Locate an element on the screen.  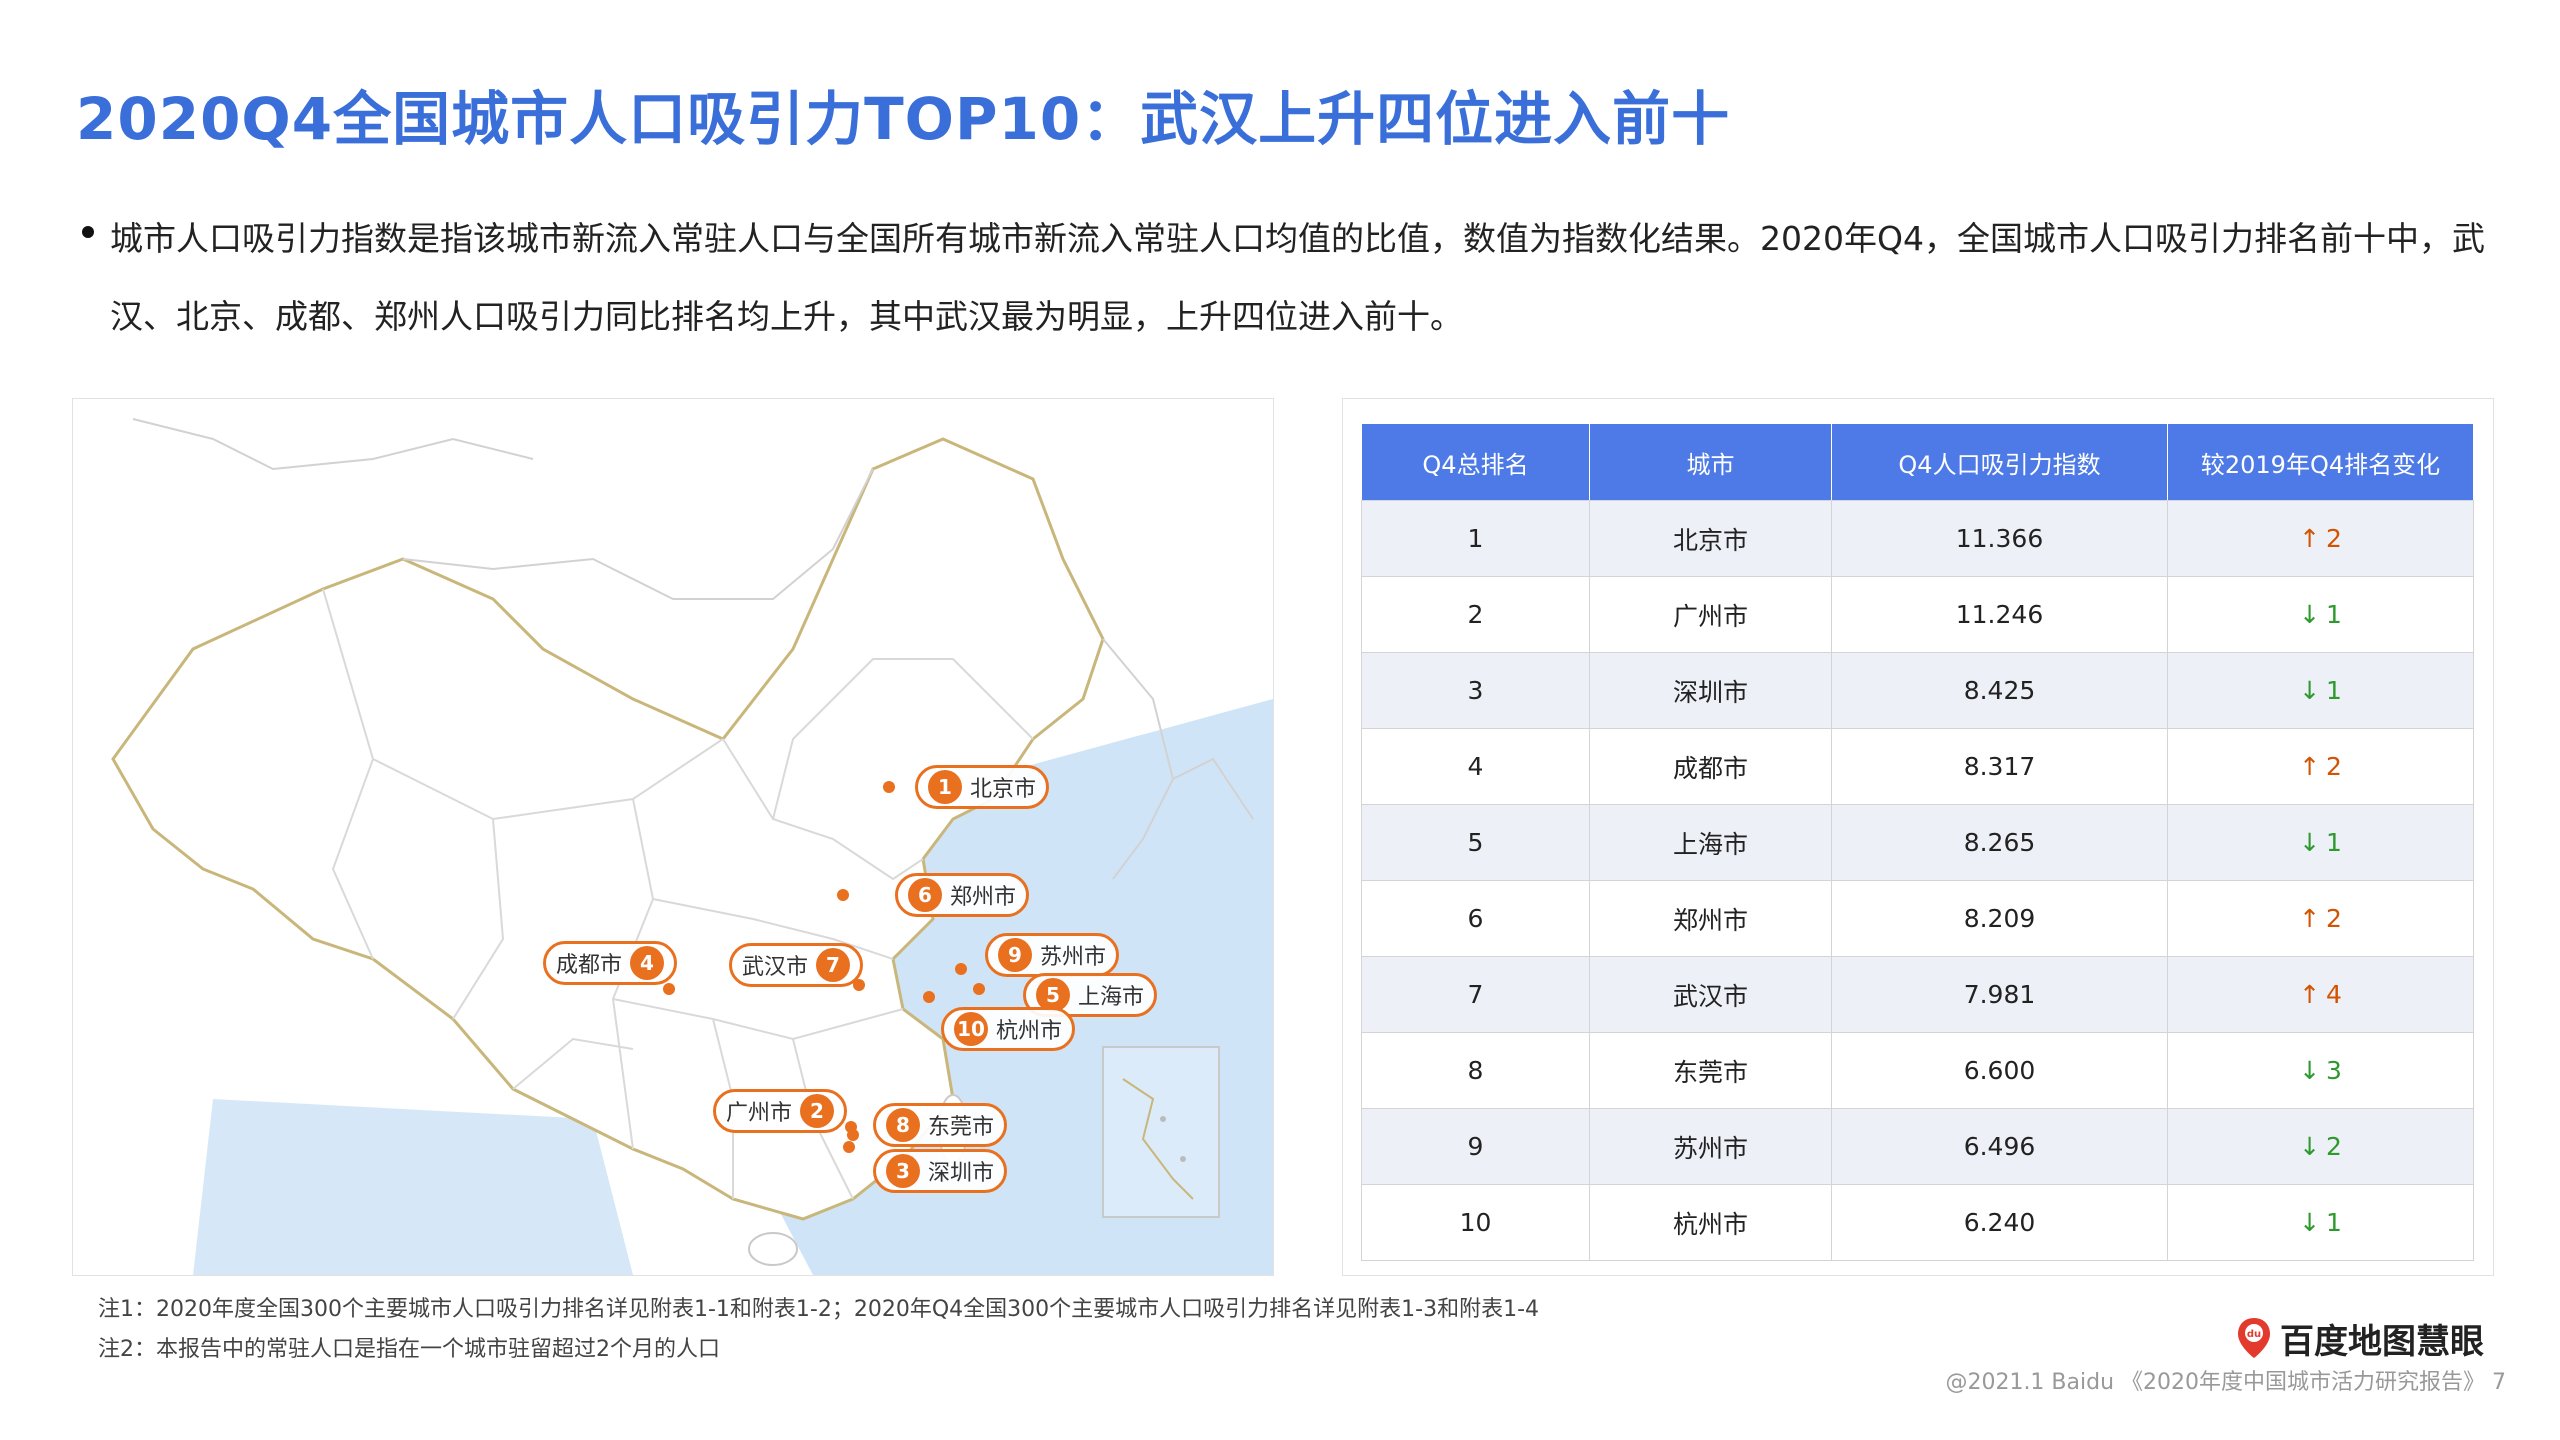
change-cell: ↓ 2 is located at coordinates (2320, 1146).